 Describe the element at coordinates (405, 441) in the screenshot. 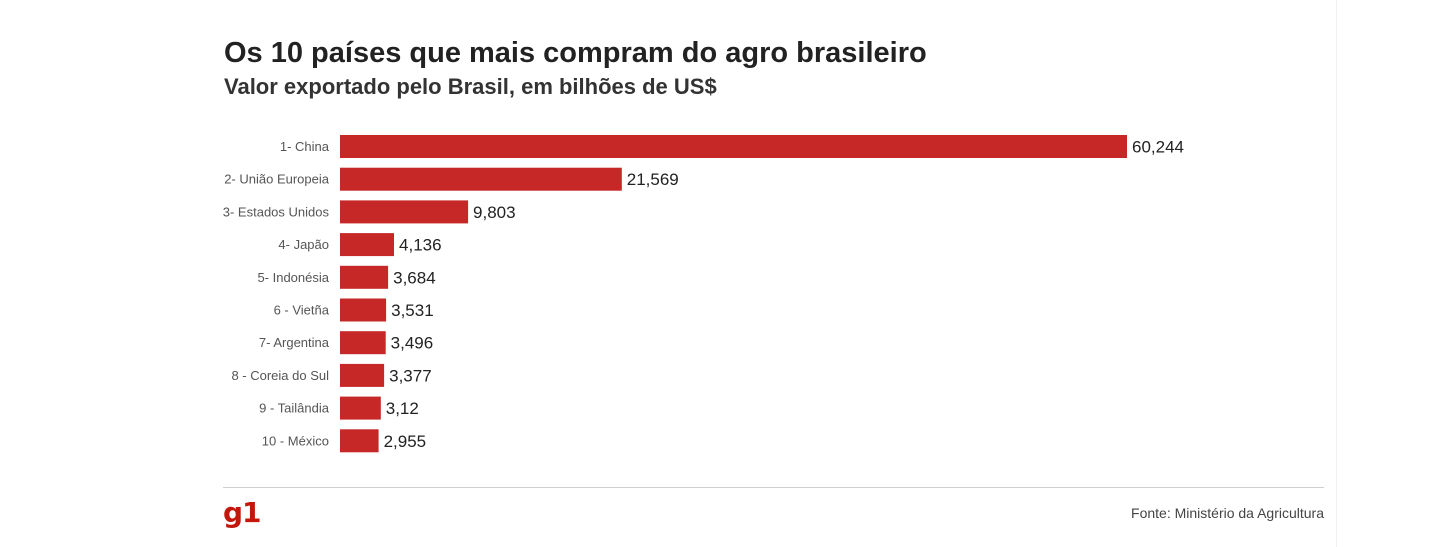

I see `value-label: 2,955` at that location.